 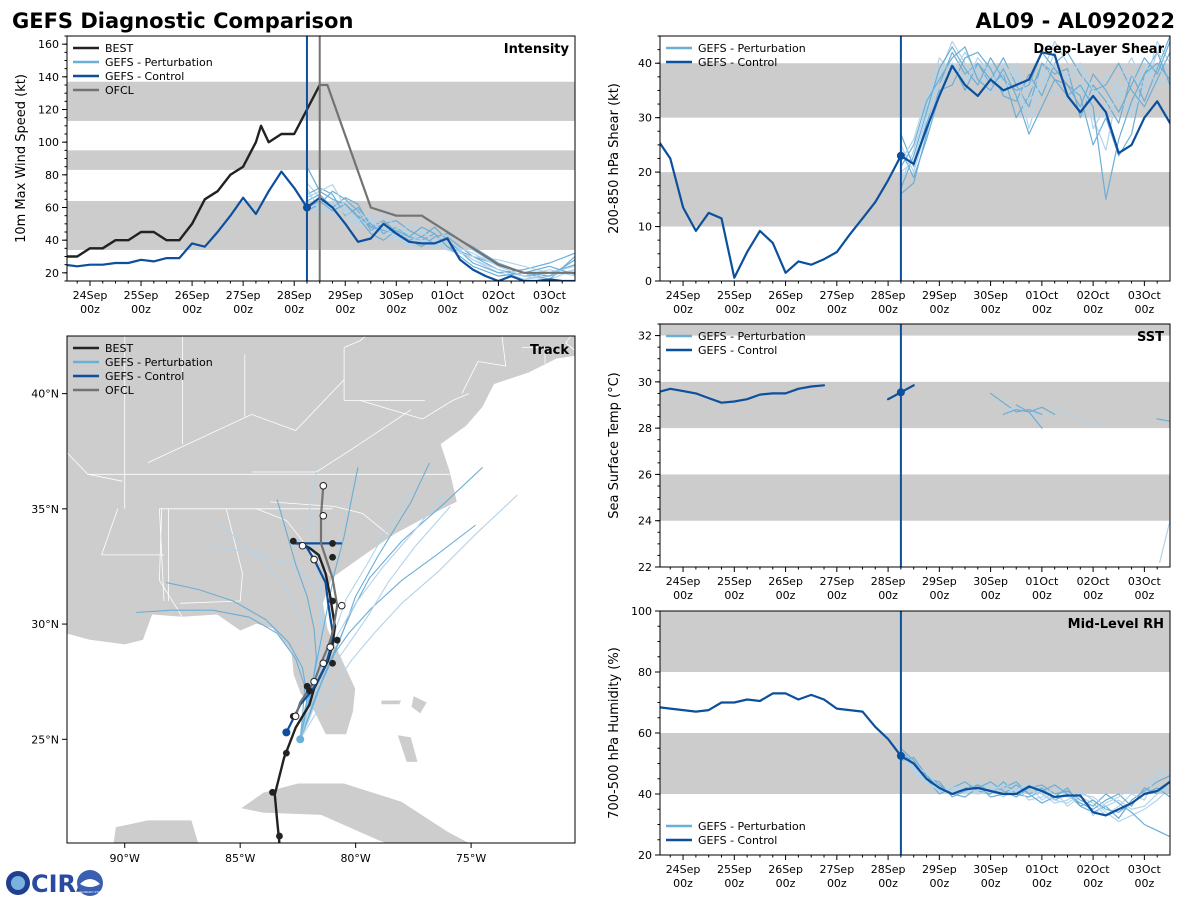 I want to click on track-ytick-label: 35°N, so click(x=45, y=509).